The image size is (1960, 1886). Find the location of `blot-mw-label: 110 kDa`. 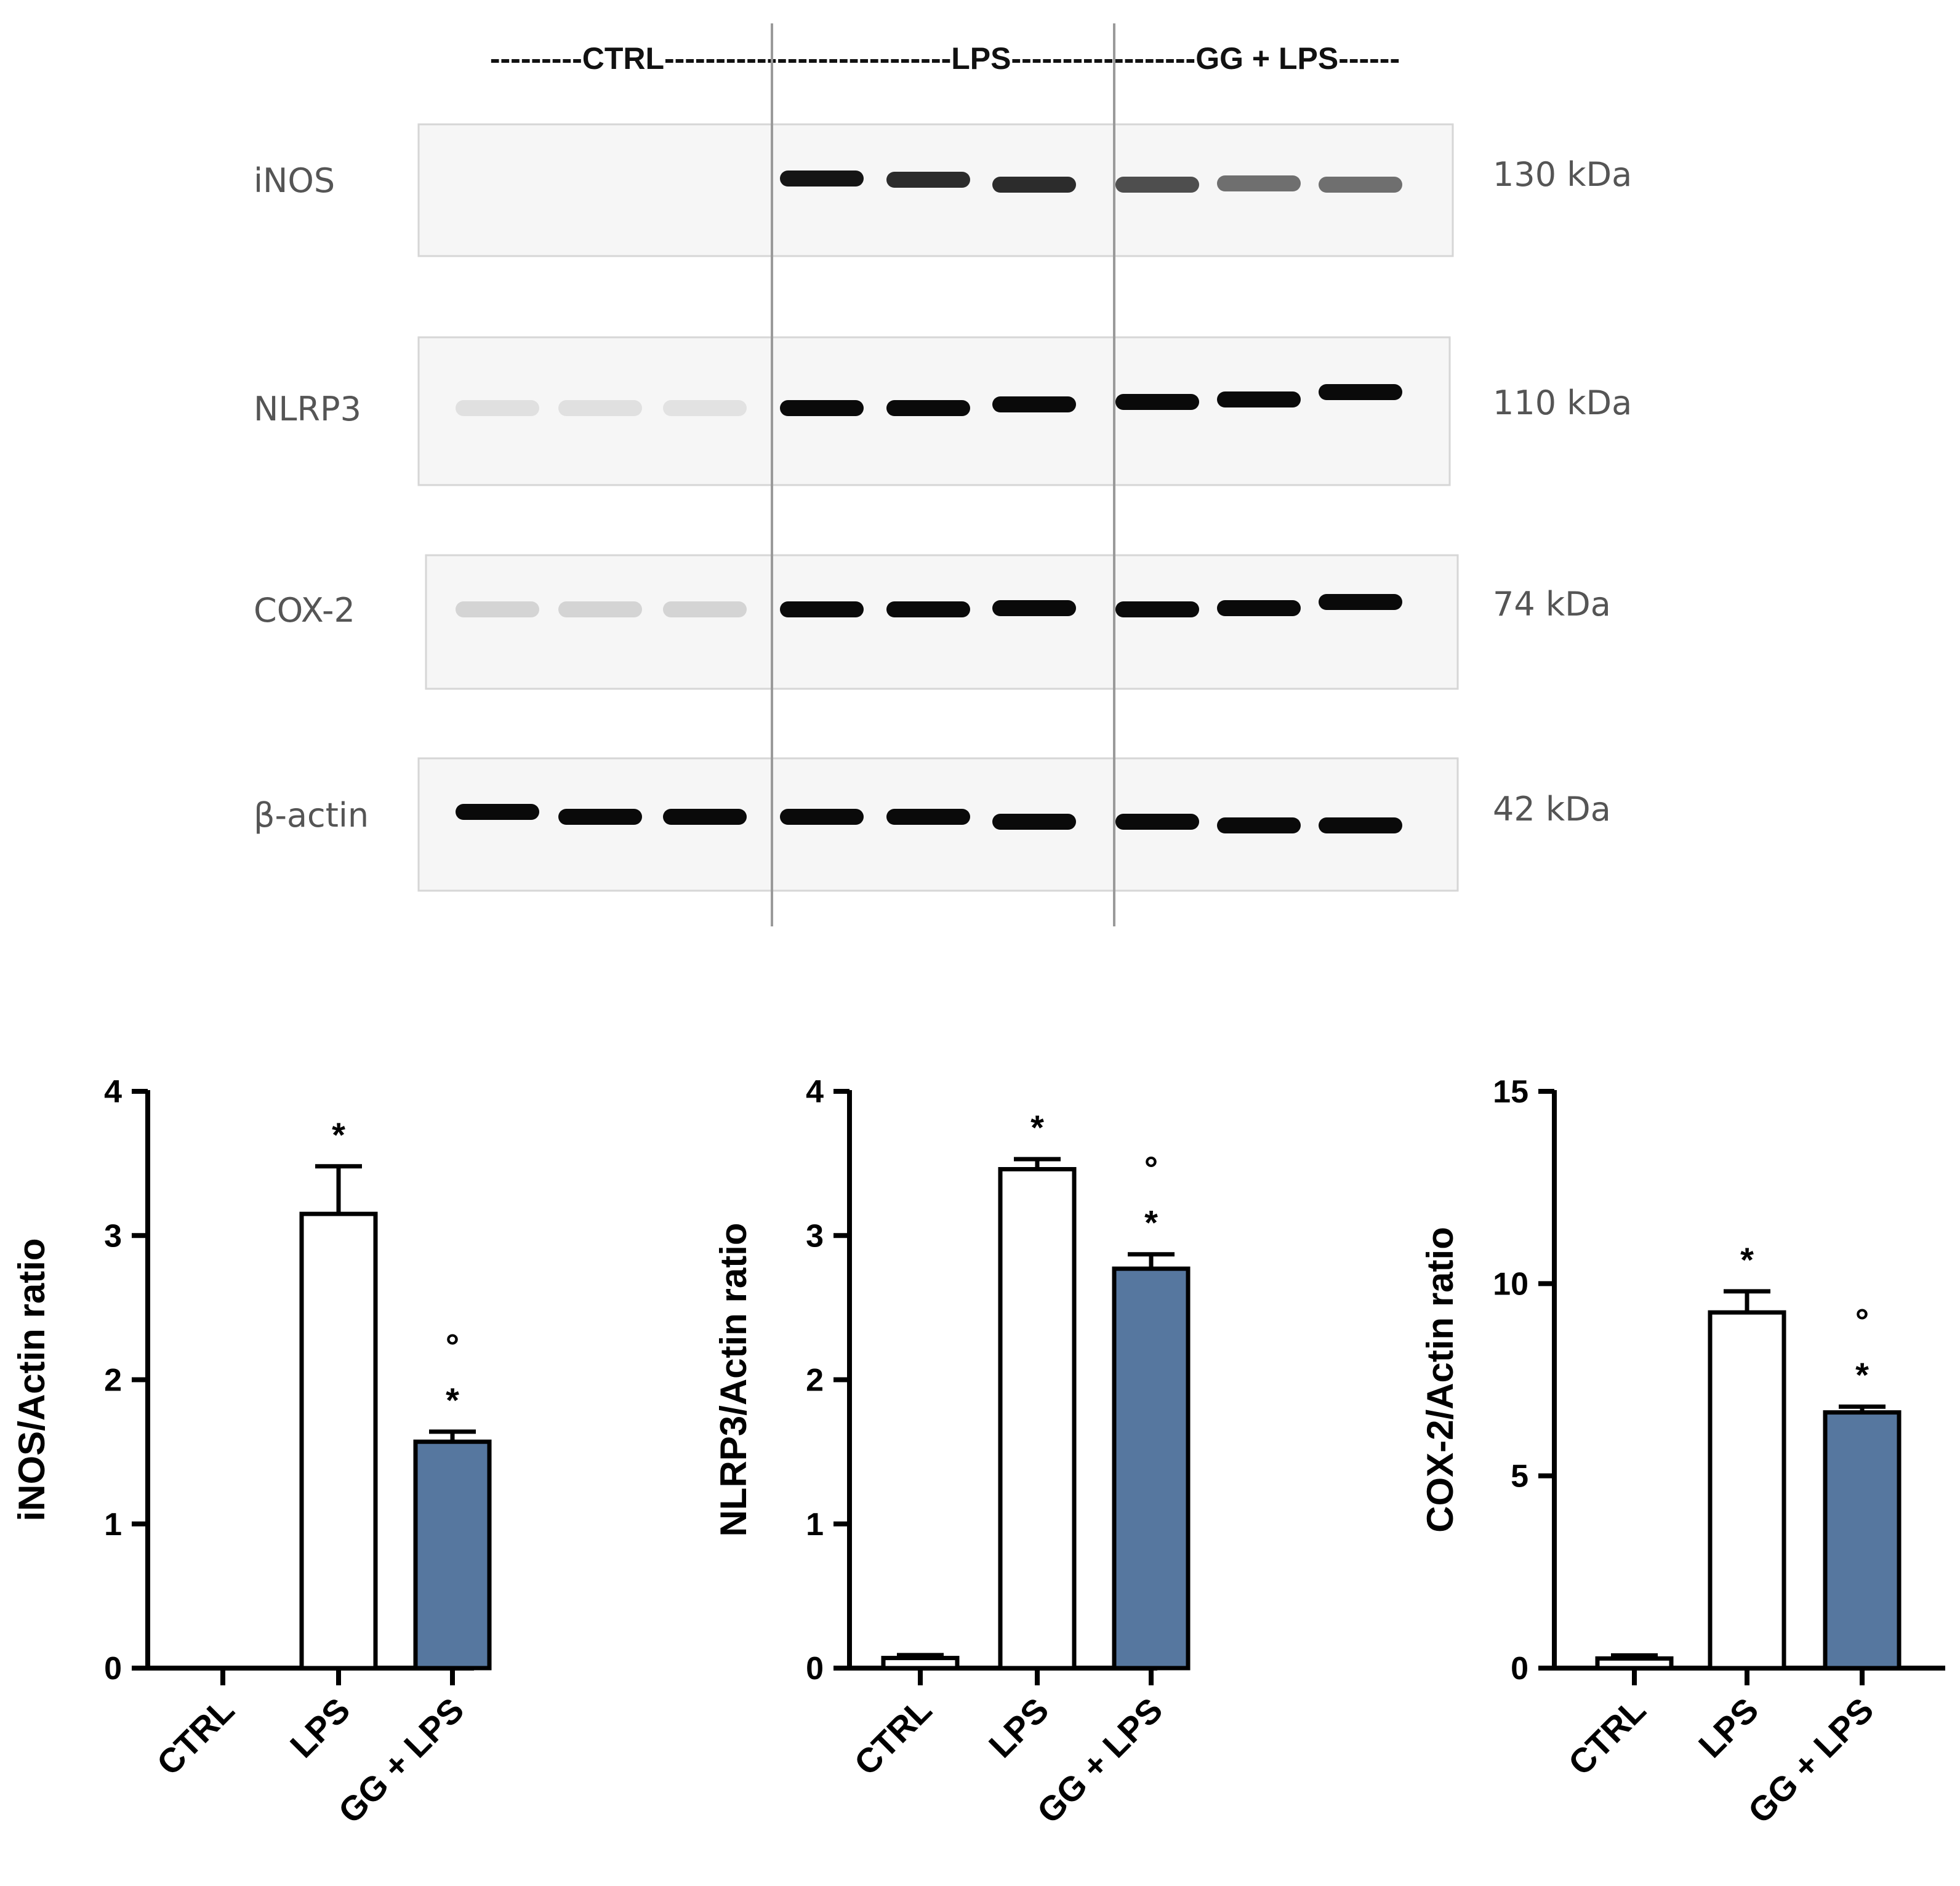

blot-mw-label: 110 kDa is located at coordinates (1562, 402).